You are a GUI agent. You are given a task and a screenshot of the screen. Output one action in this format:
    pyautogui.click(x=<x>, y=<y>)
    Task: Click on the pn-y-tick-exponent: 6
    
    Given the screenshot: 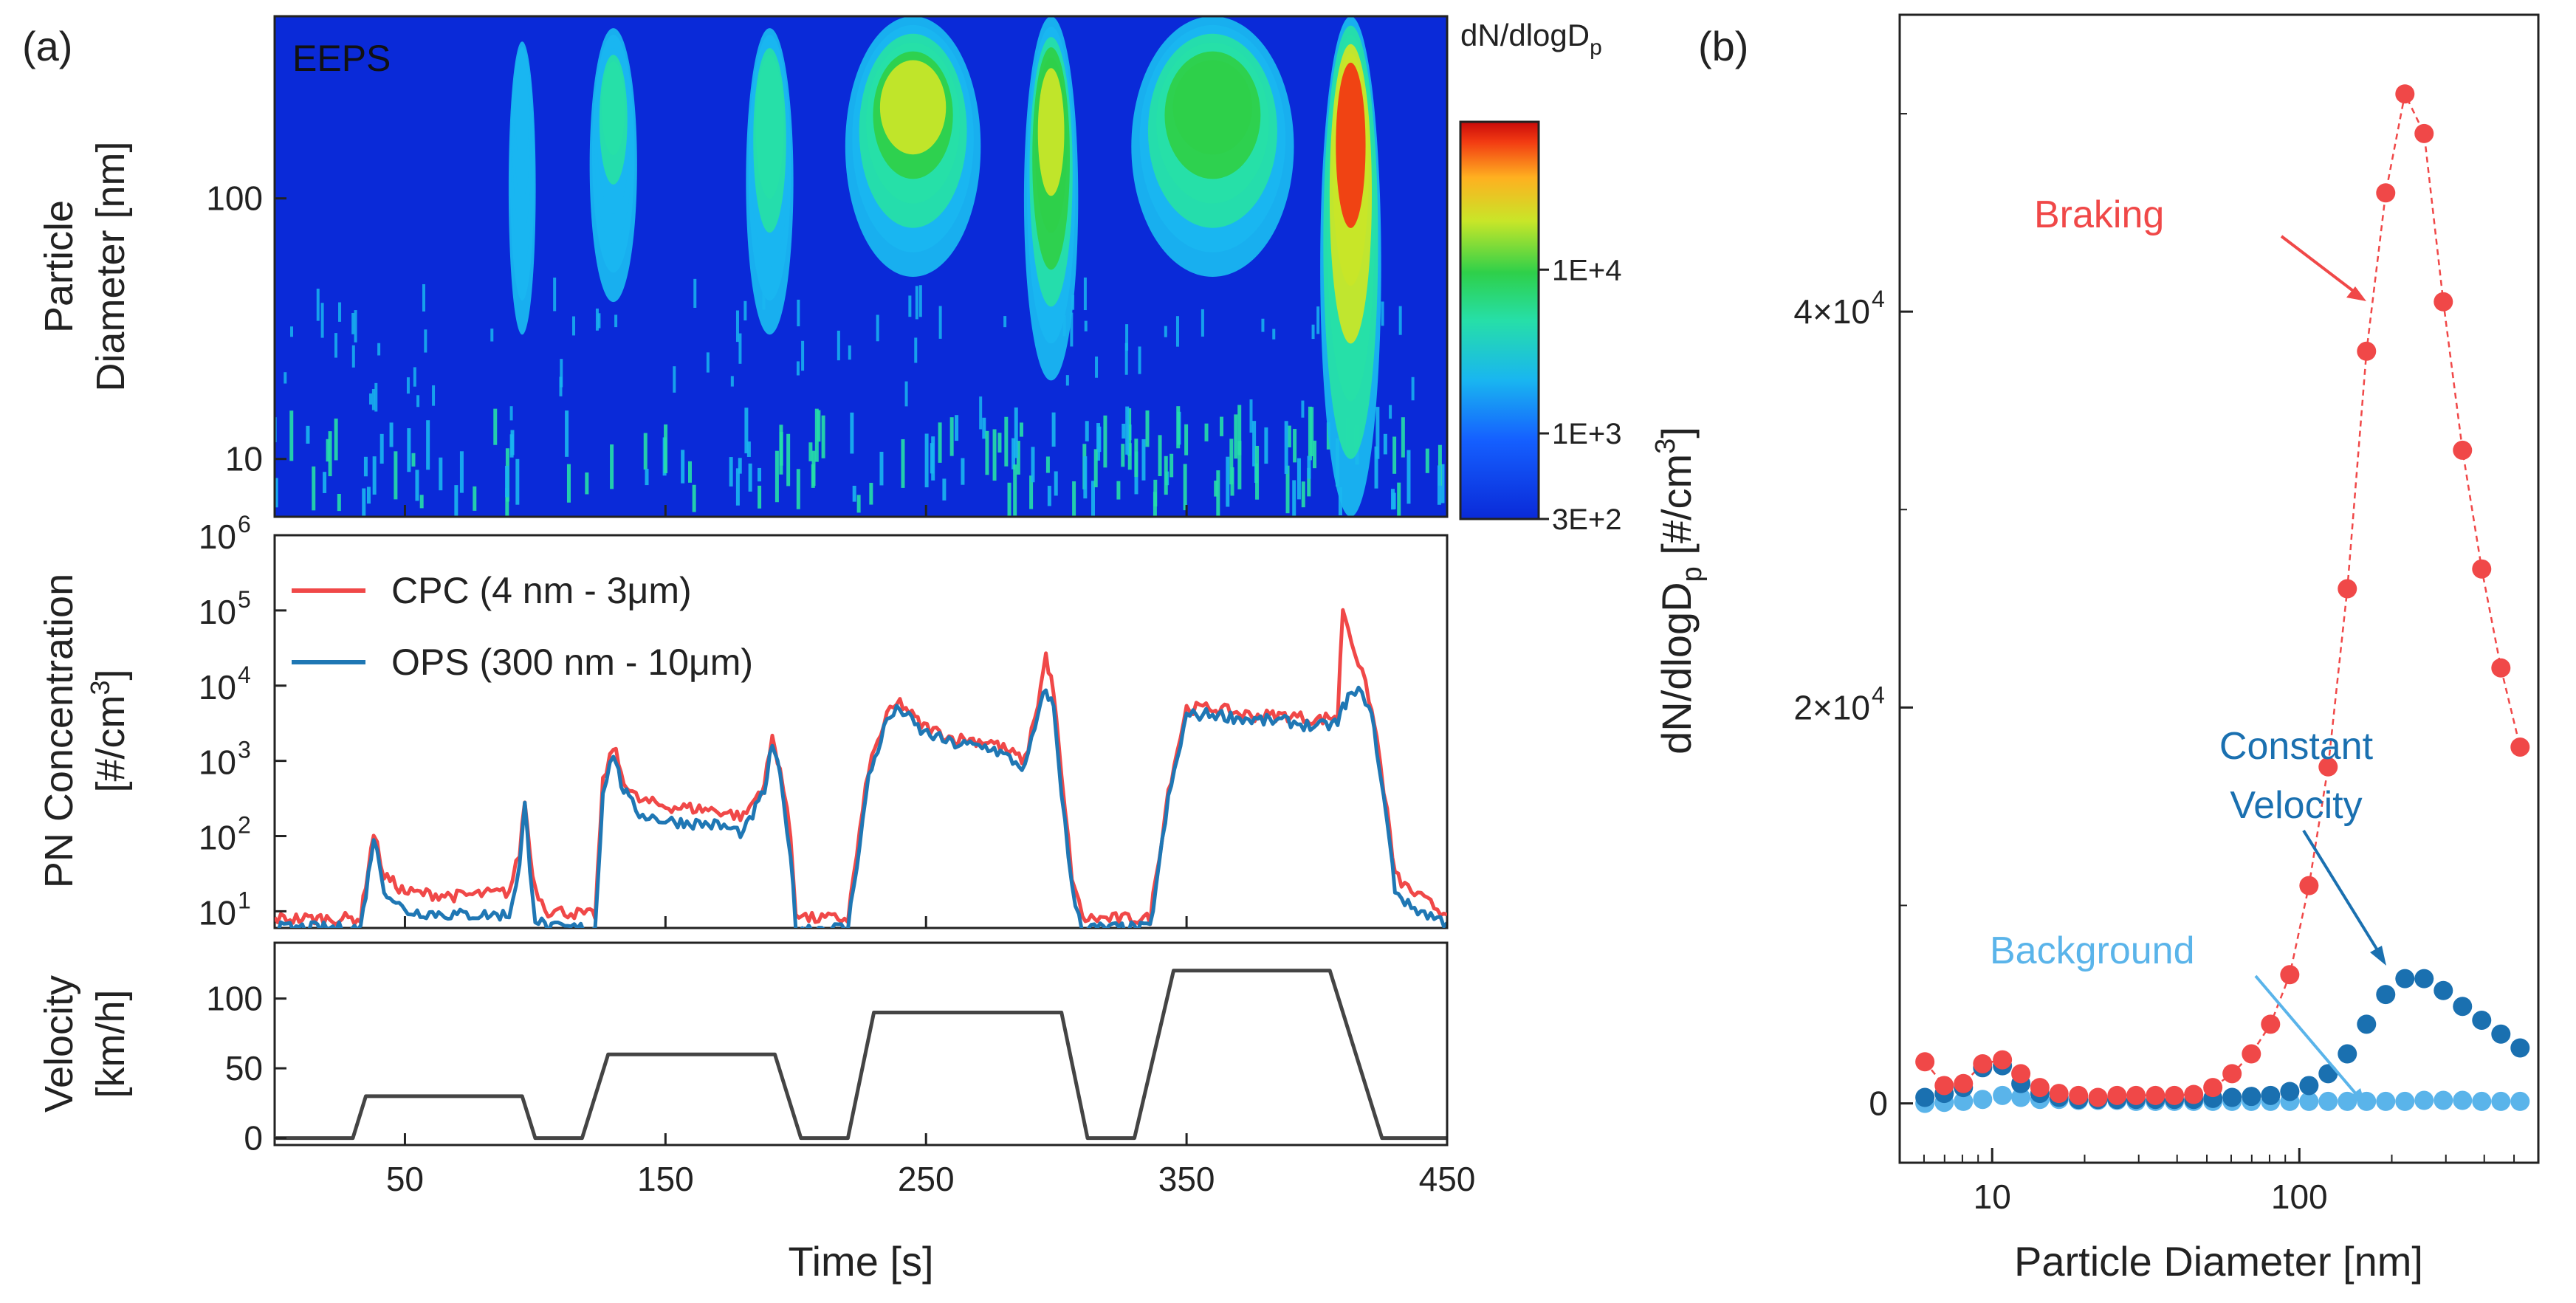 What is the action you would take?
    pyautogui.click(x=245, y=524)
    